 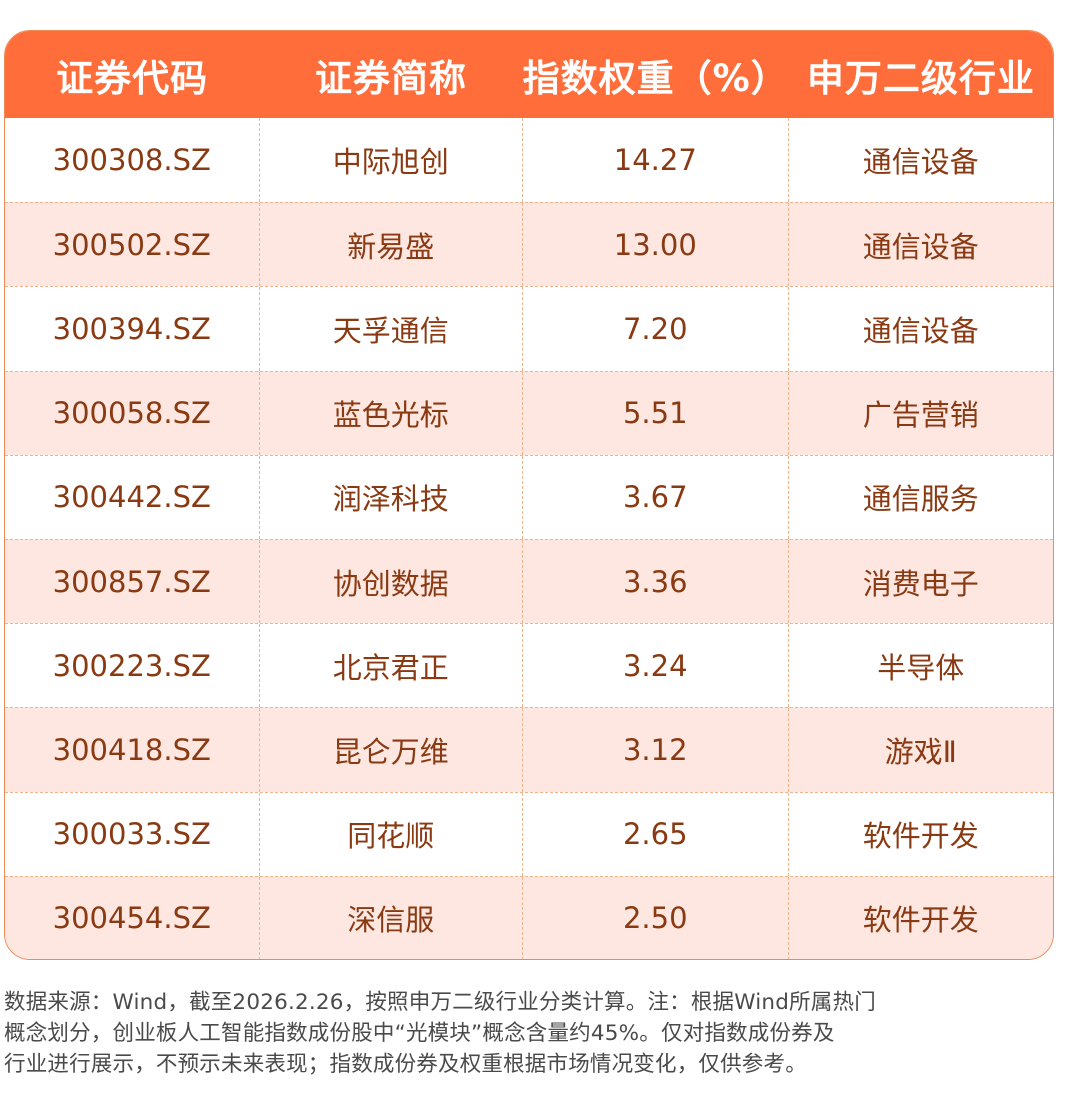 I want to click on cell-code: 300454.SZ, so click(x=132, y=917).